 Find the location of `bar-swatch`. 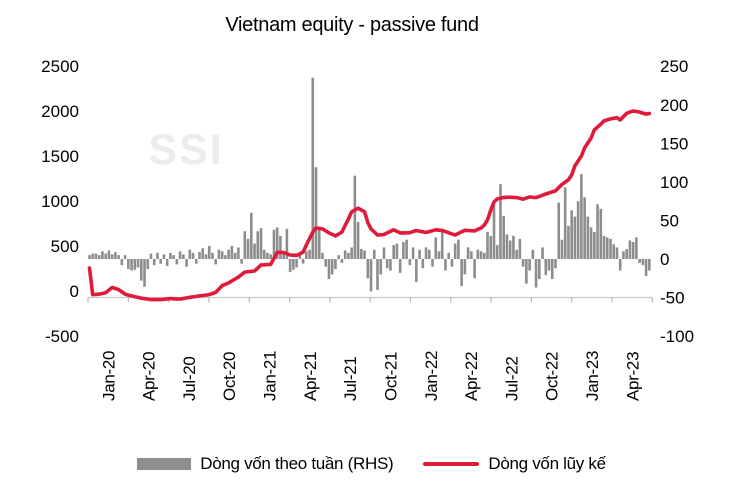

bar-swatch is located at coordinates (164, 464).